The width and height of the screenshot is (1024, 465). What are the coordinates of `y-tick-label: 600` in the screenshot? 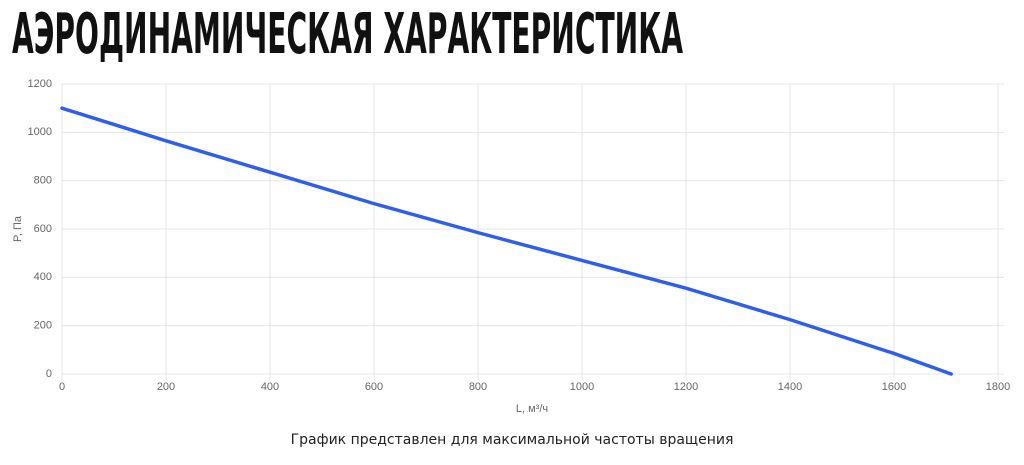 It's located at (43, 229).